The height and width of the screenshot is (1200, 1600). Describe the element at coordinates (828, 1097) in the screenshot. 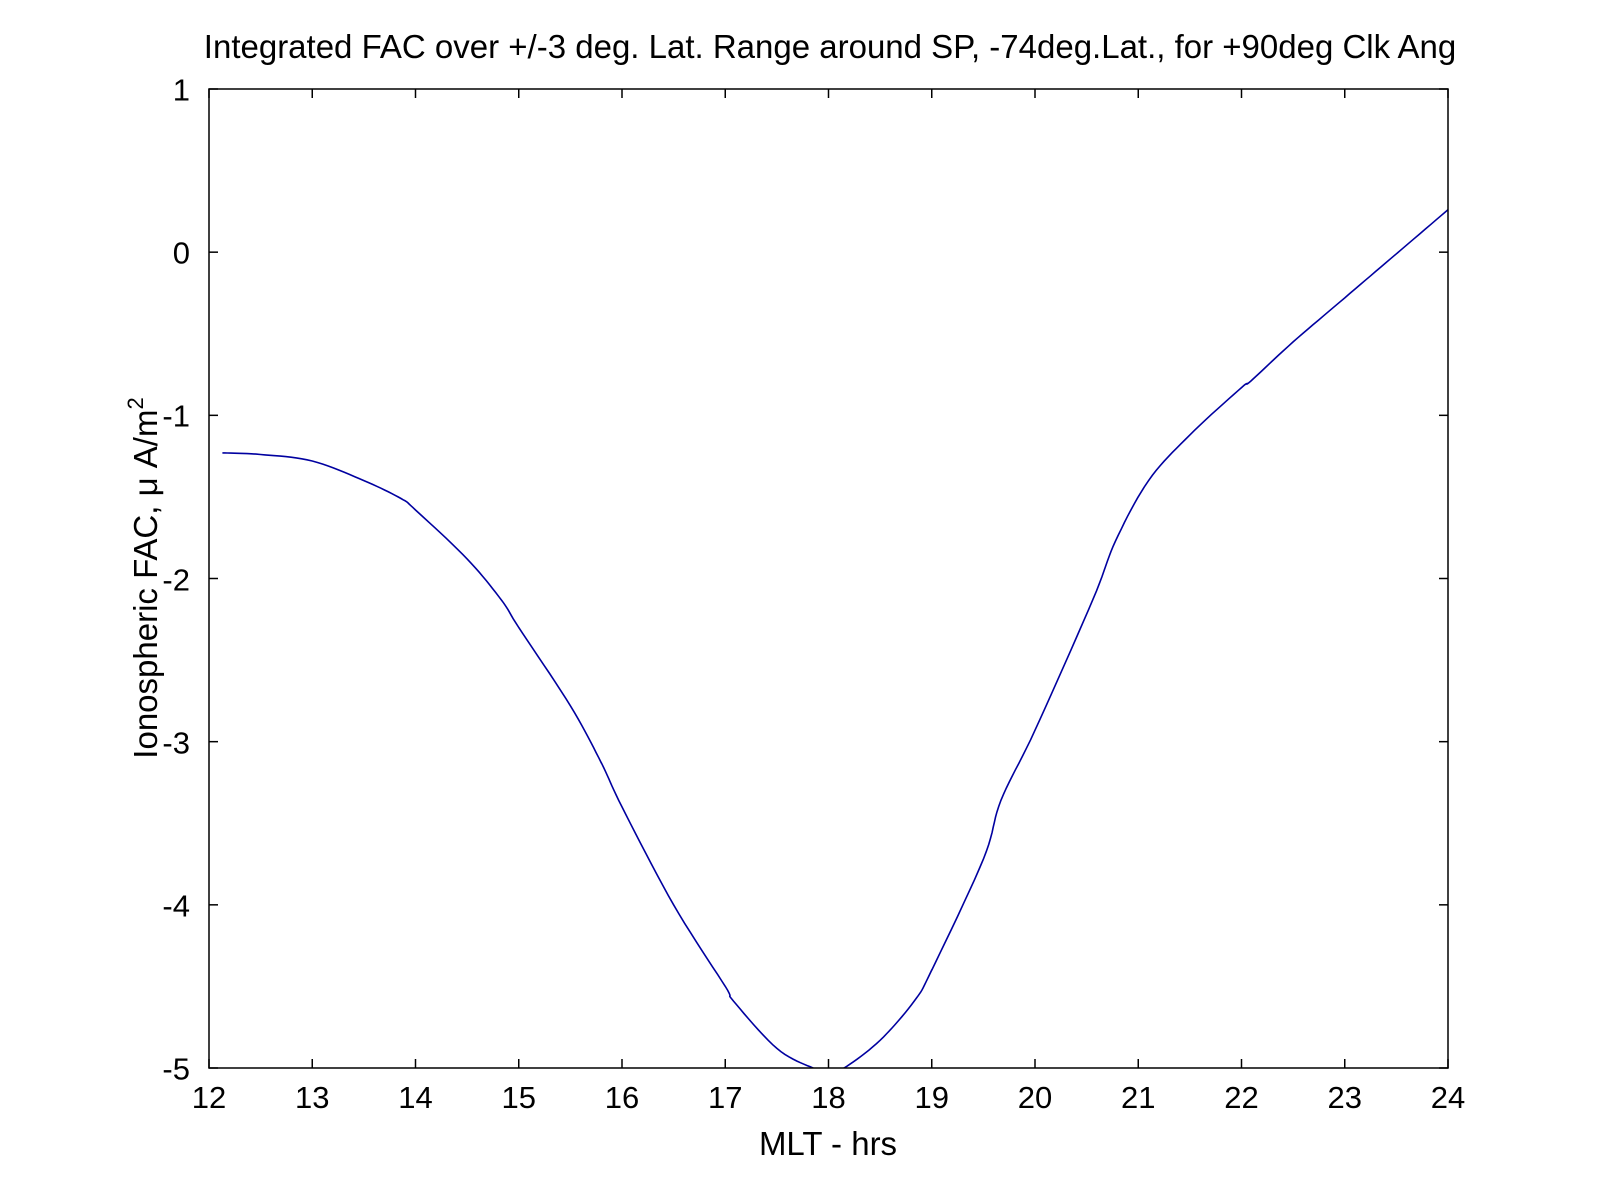

I see `x-tick-label: 18` at that location.